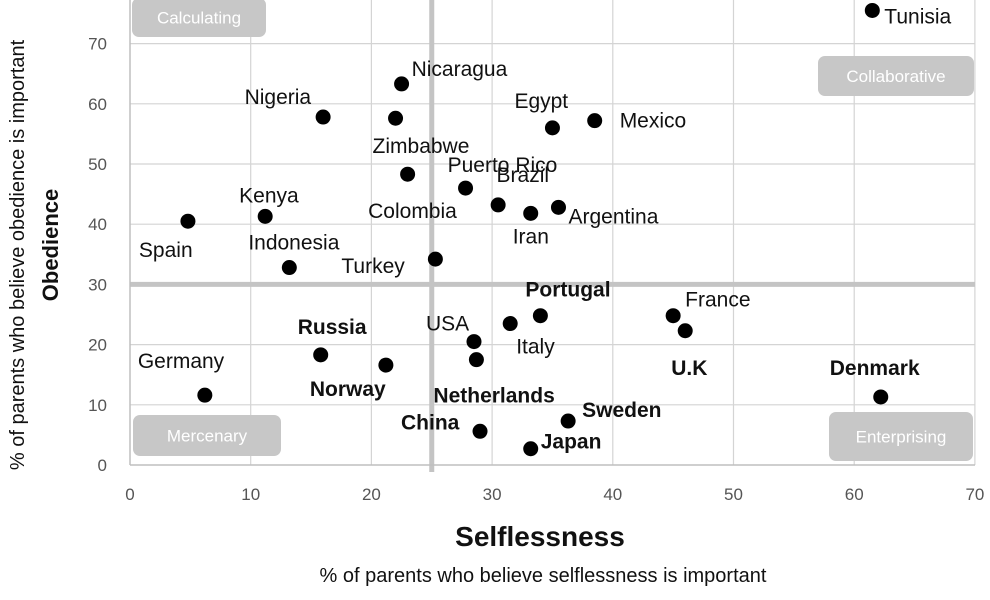 The height and width of the screenshot is (600, 990). Describe the element at coordinates (421, 146) in the screenshot. I see `point-label-zimbabwe: Zimbabwe` at that location.